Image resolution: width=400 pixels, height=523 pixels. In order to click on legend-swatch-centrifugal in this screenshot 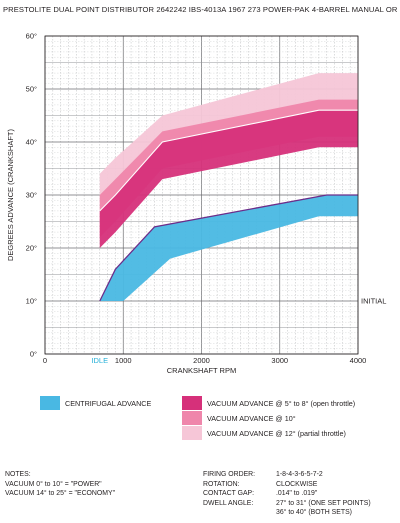, I will do `click(50, 403)`.